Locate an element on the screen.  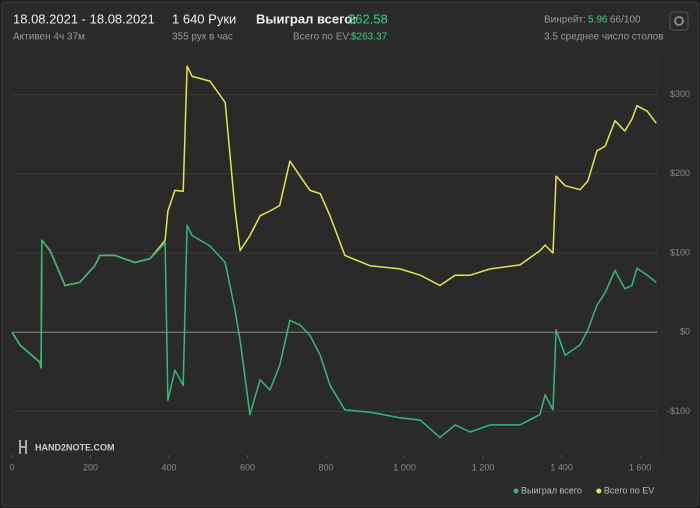
date-range: 18.08.2021 - 18.08.2021 is located at coordinates (84, 18).